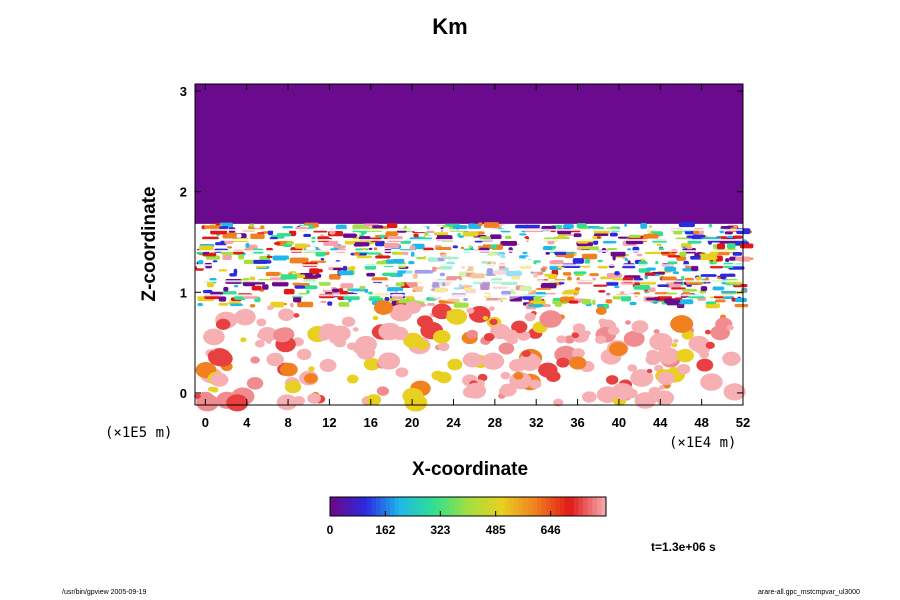 The image size is (900, 600). What do you see at coordinates (385, 530) in the screenshot?
I see `colorbar-tick-label: 162` at bounding box center [385, 530].